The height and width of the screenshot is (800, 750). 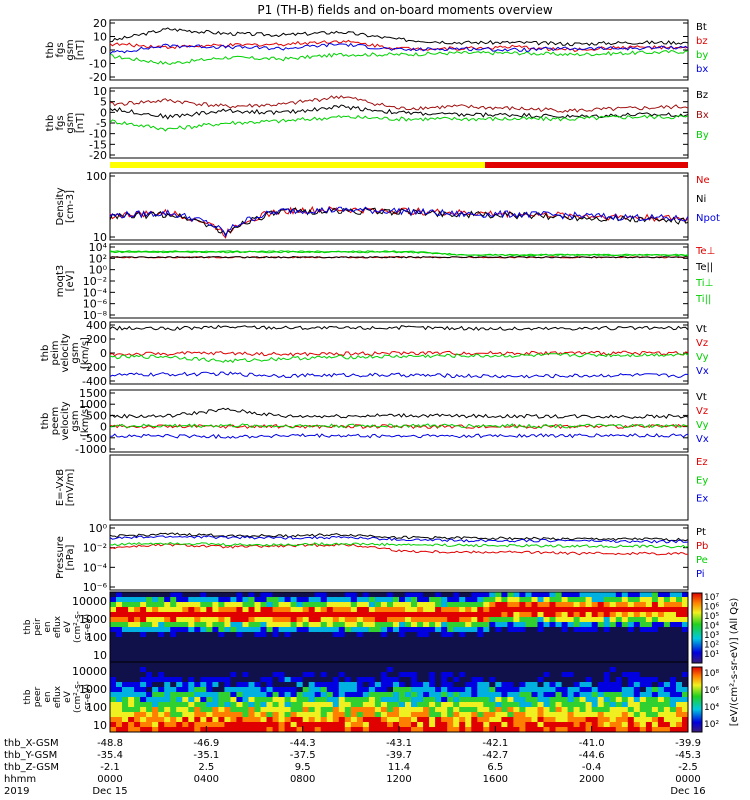 I want to click on x-row-value: -45.3, so click(x=688, y=755).